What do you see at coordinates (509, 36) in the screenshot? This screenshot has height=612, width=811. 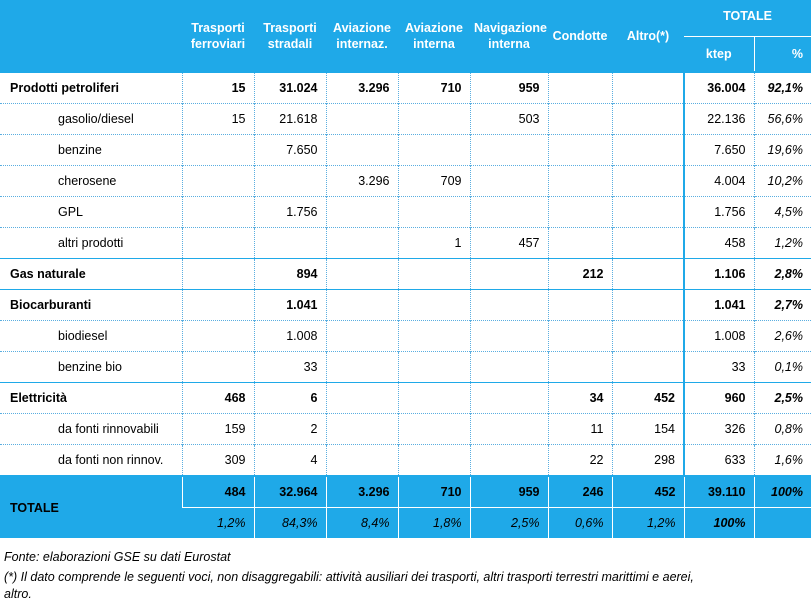 I see `col-header-navigazione-interna: Navigazione interna` at bounding box center [509, 36].